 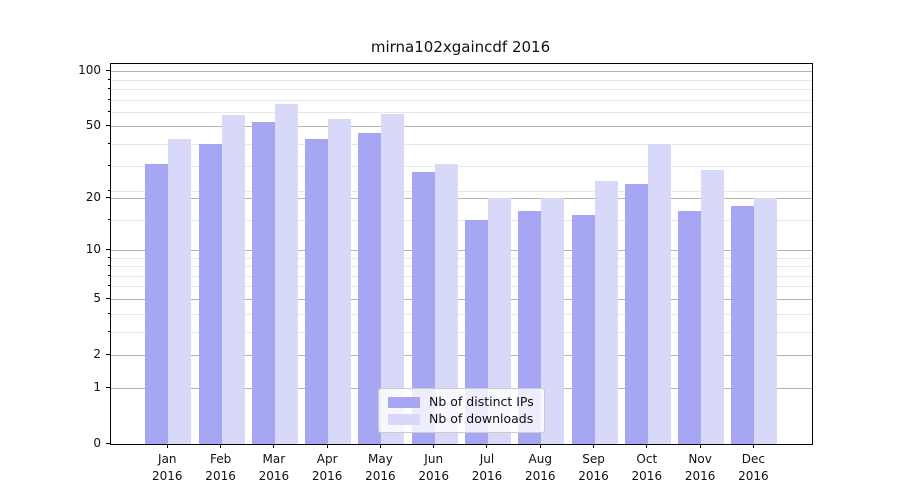 I want to click on bar-downloads-dec, so click(x=766, y=321).